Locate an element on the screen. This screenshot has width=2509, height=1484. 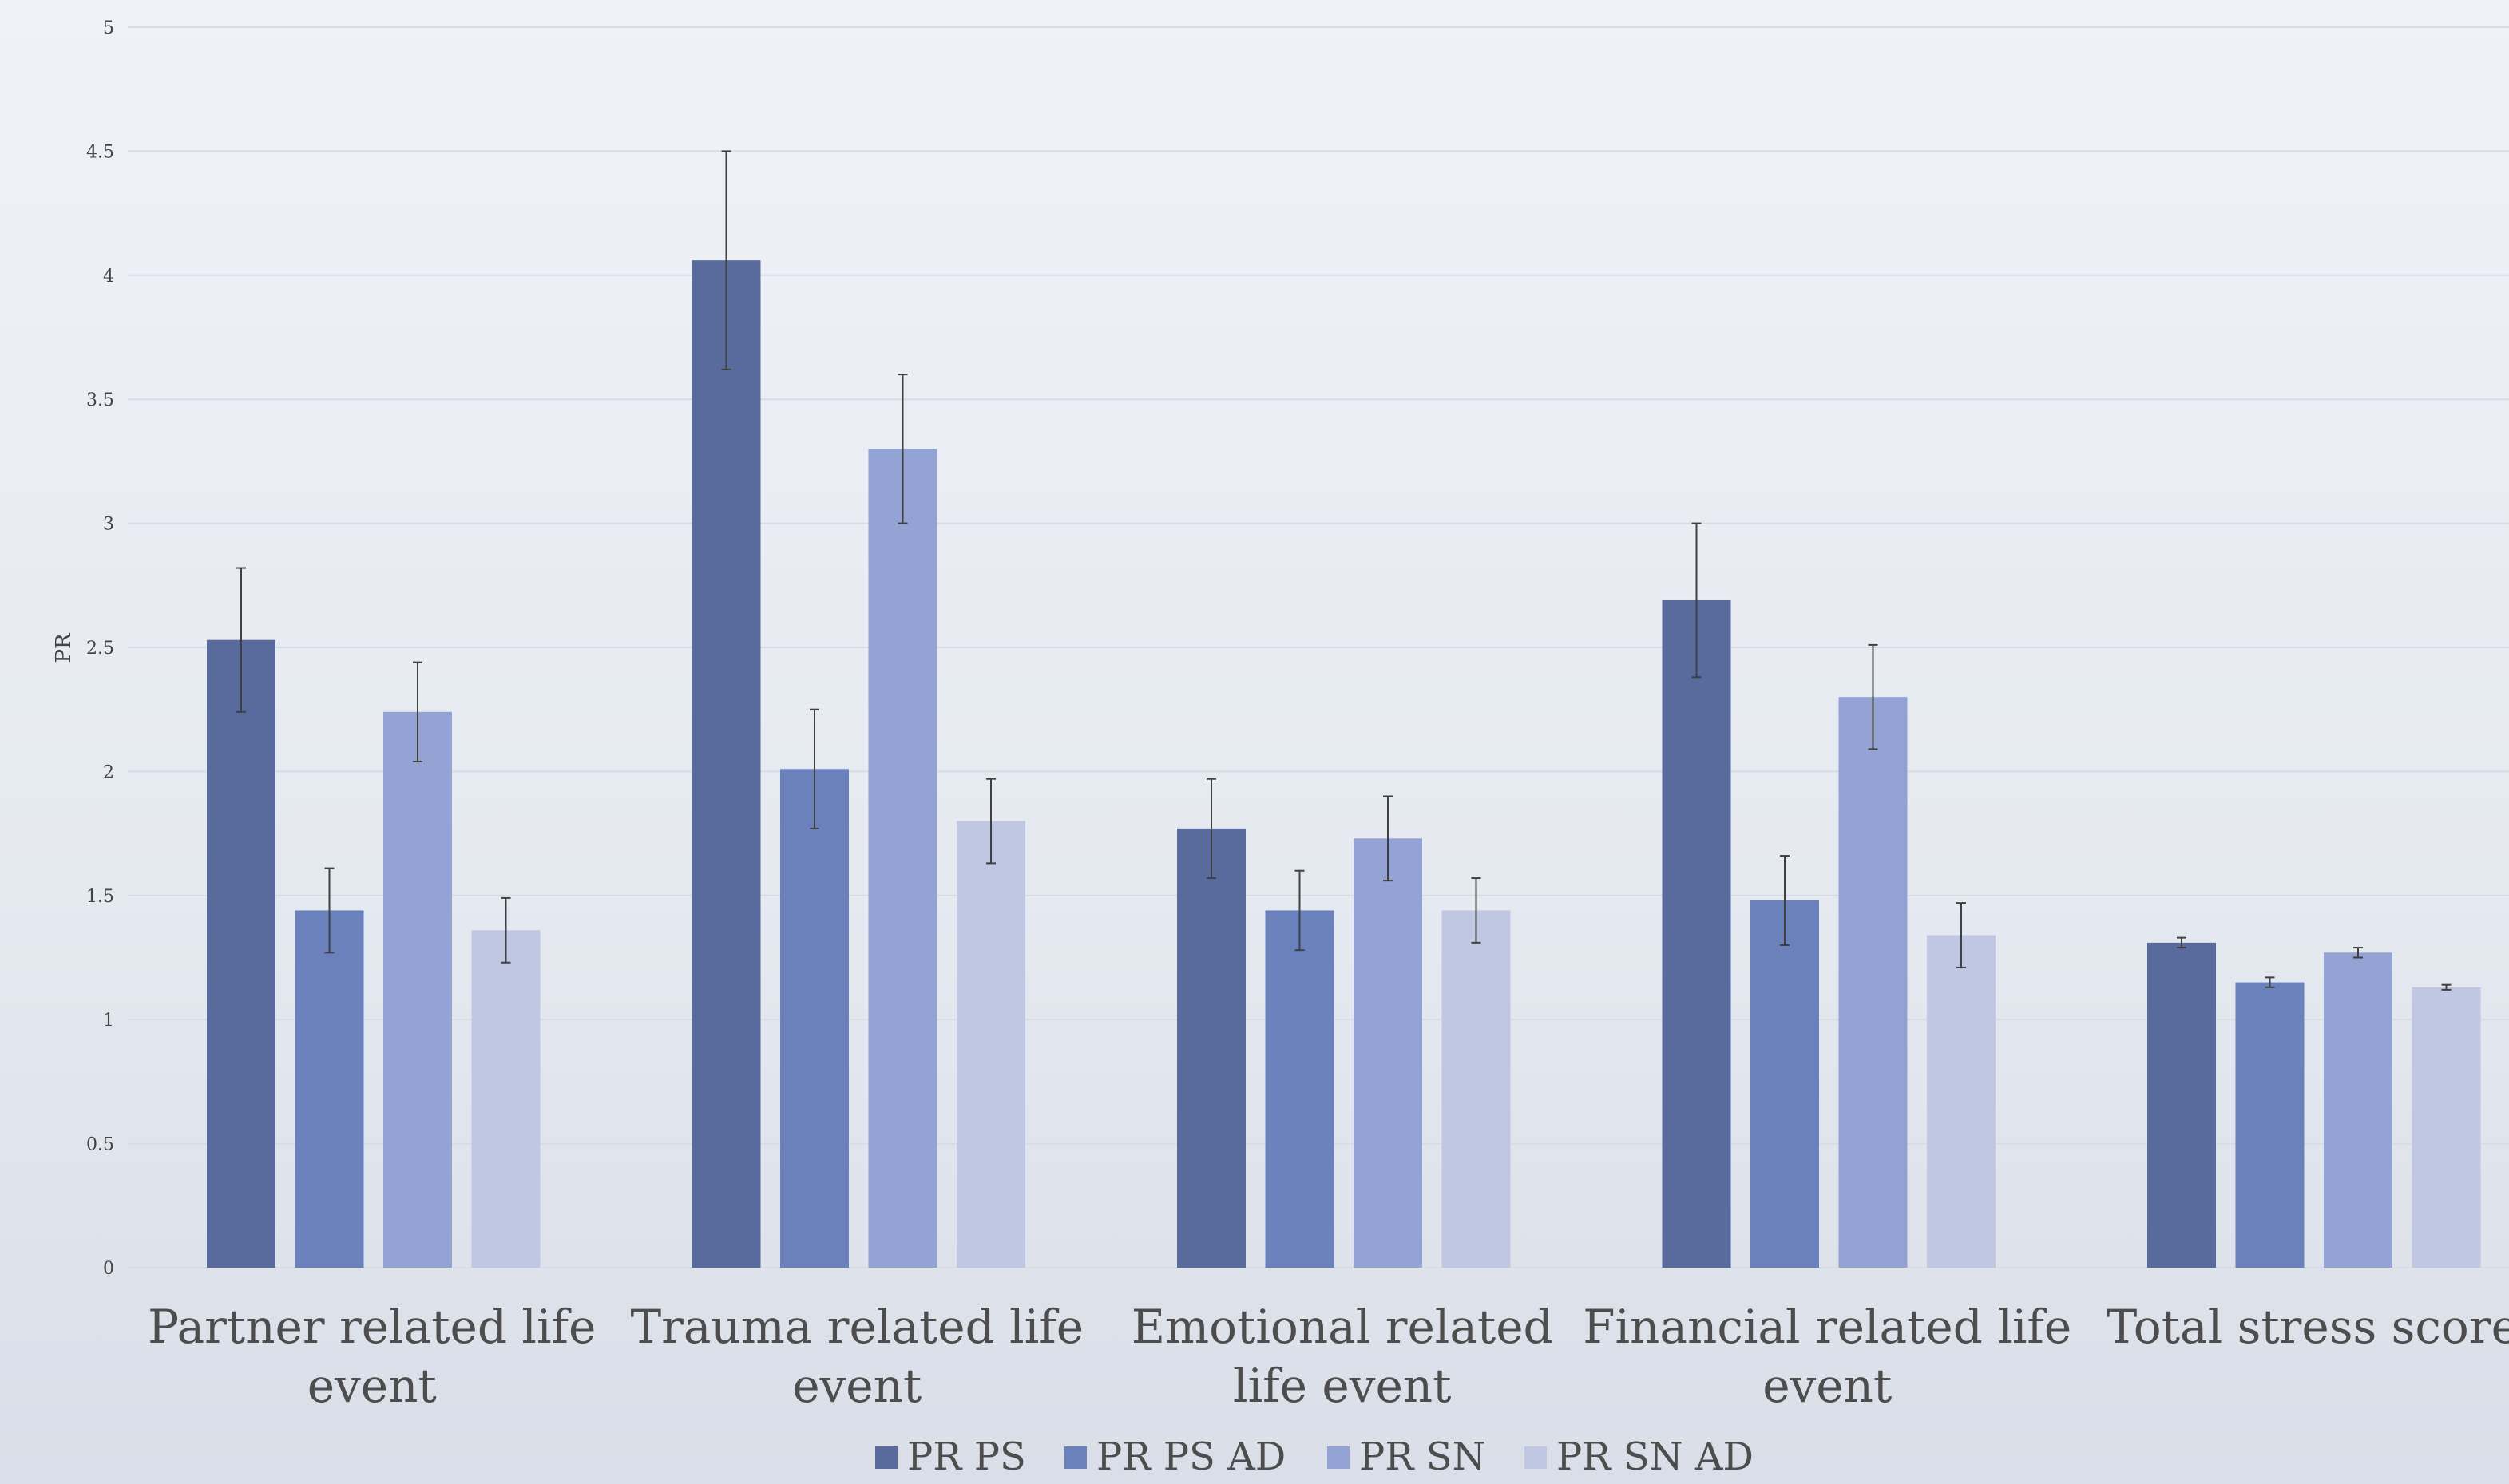
x-category-label: Trauma related life event is located at coordinates (857, 1356).